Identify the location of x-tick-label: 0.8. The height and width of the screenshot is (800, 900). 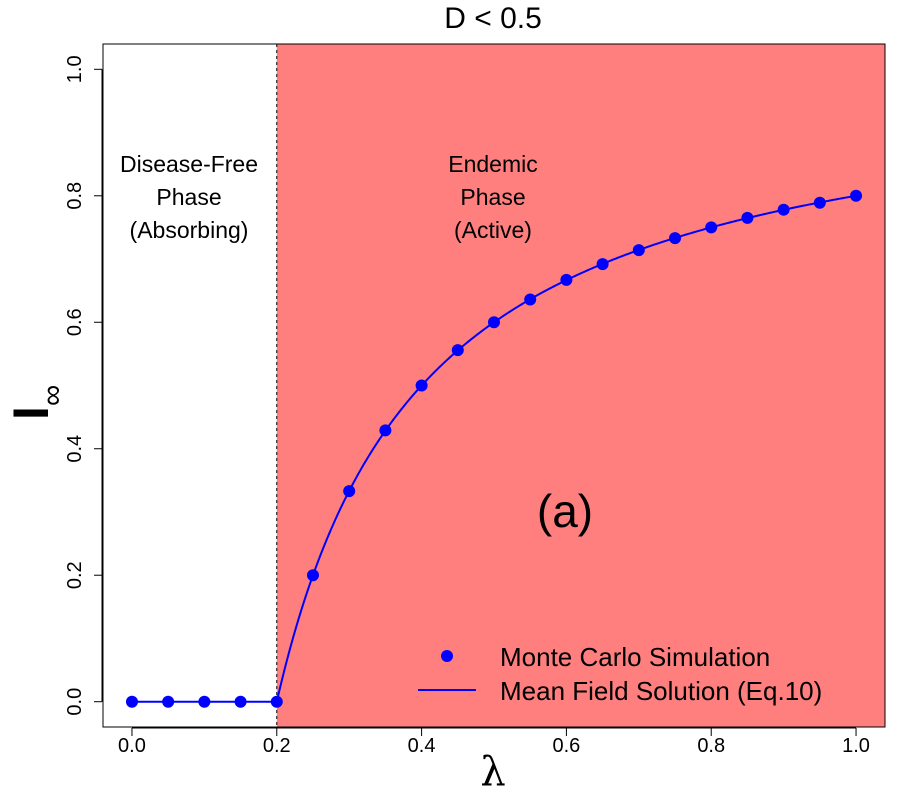
(711, 746).